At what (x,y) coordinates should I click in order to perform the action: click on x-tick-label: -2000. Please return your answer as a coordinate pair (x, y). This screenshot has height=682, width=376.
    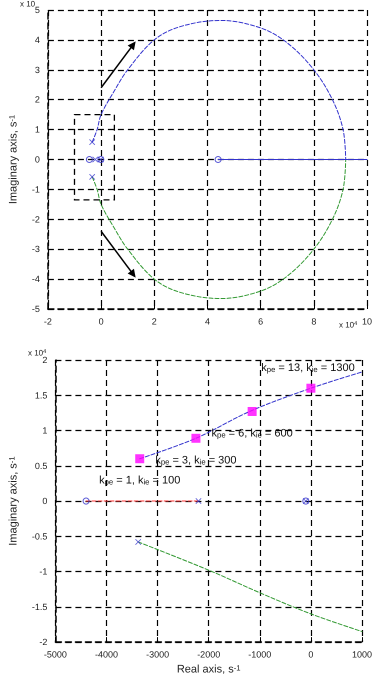
    Looking at the image, I should click on (208, 655).